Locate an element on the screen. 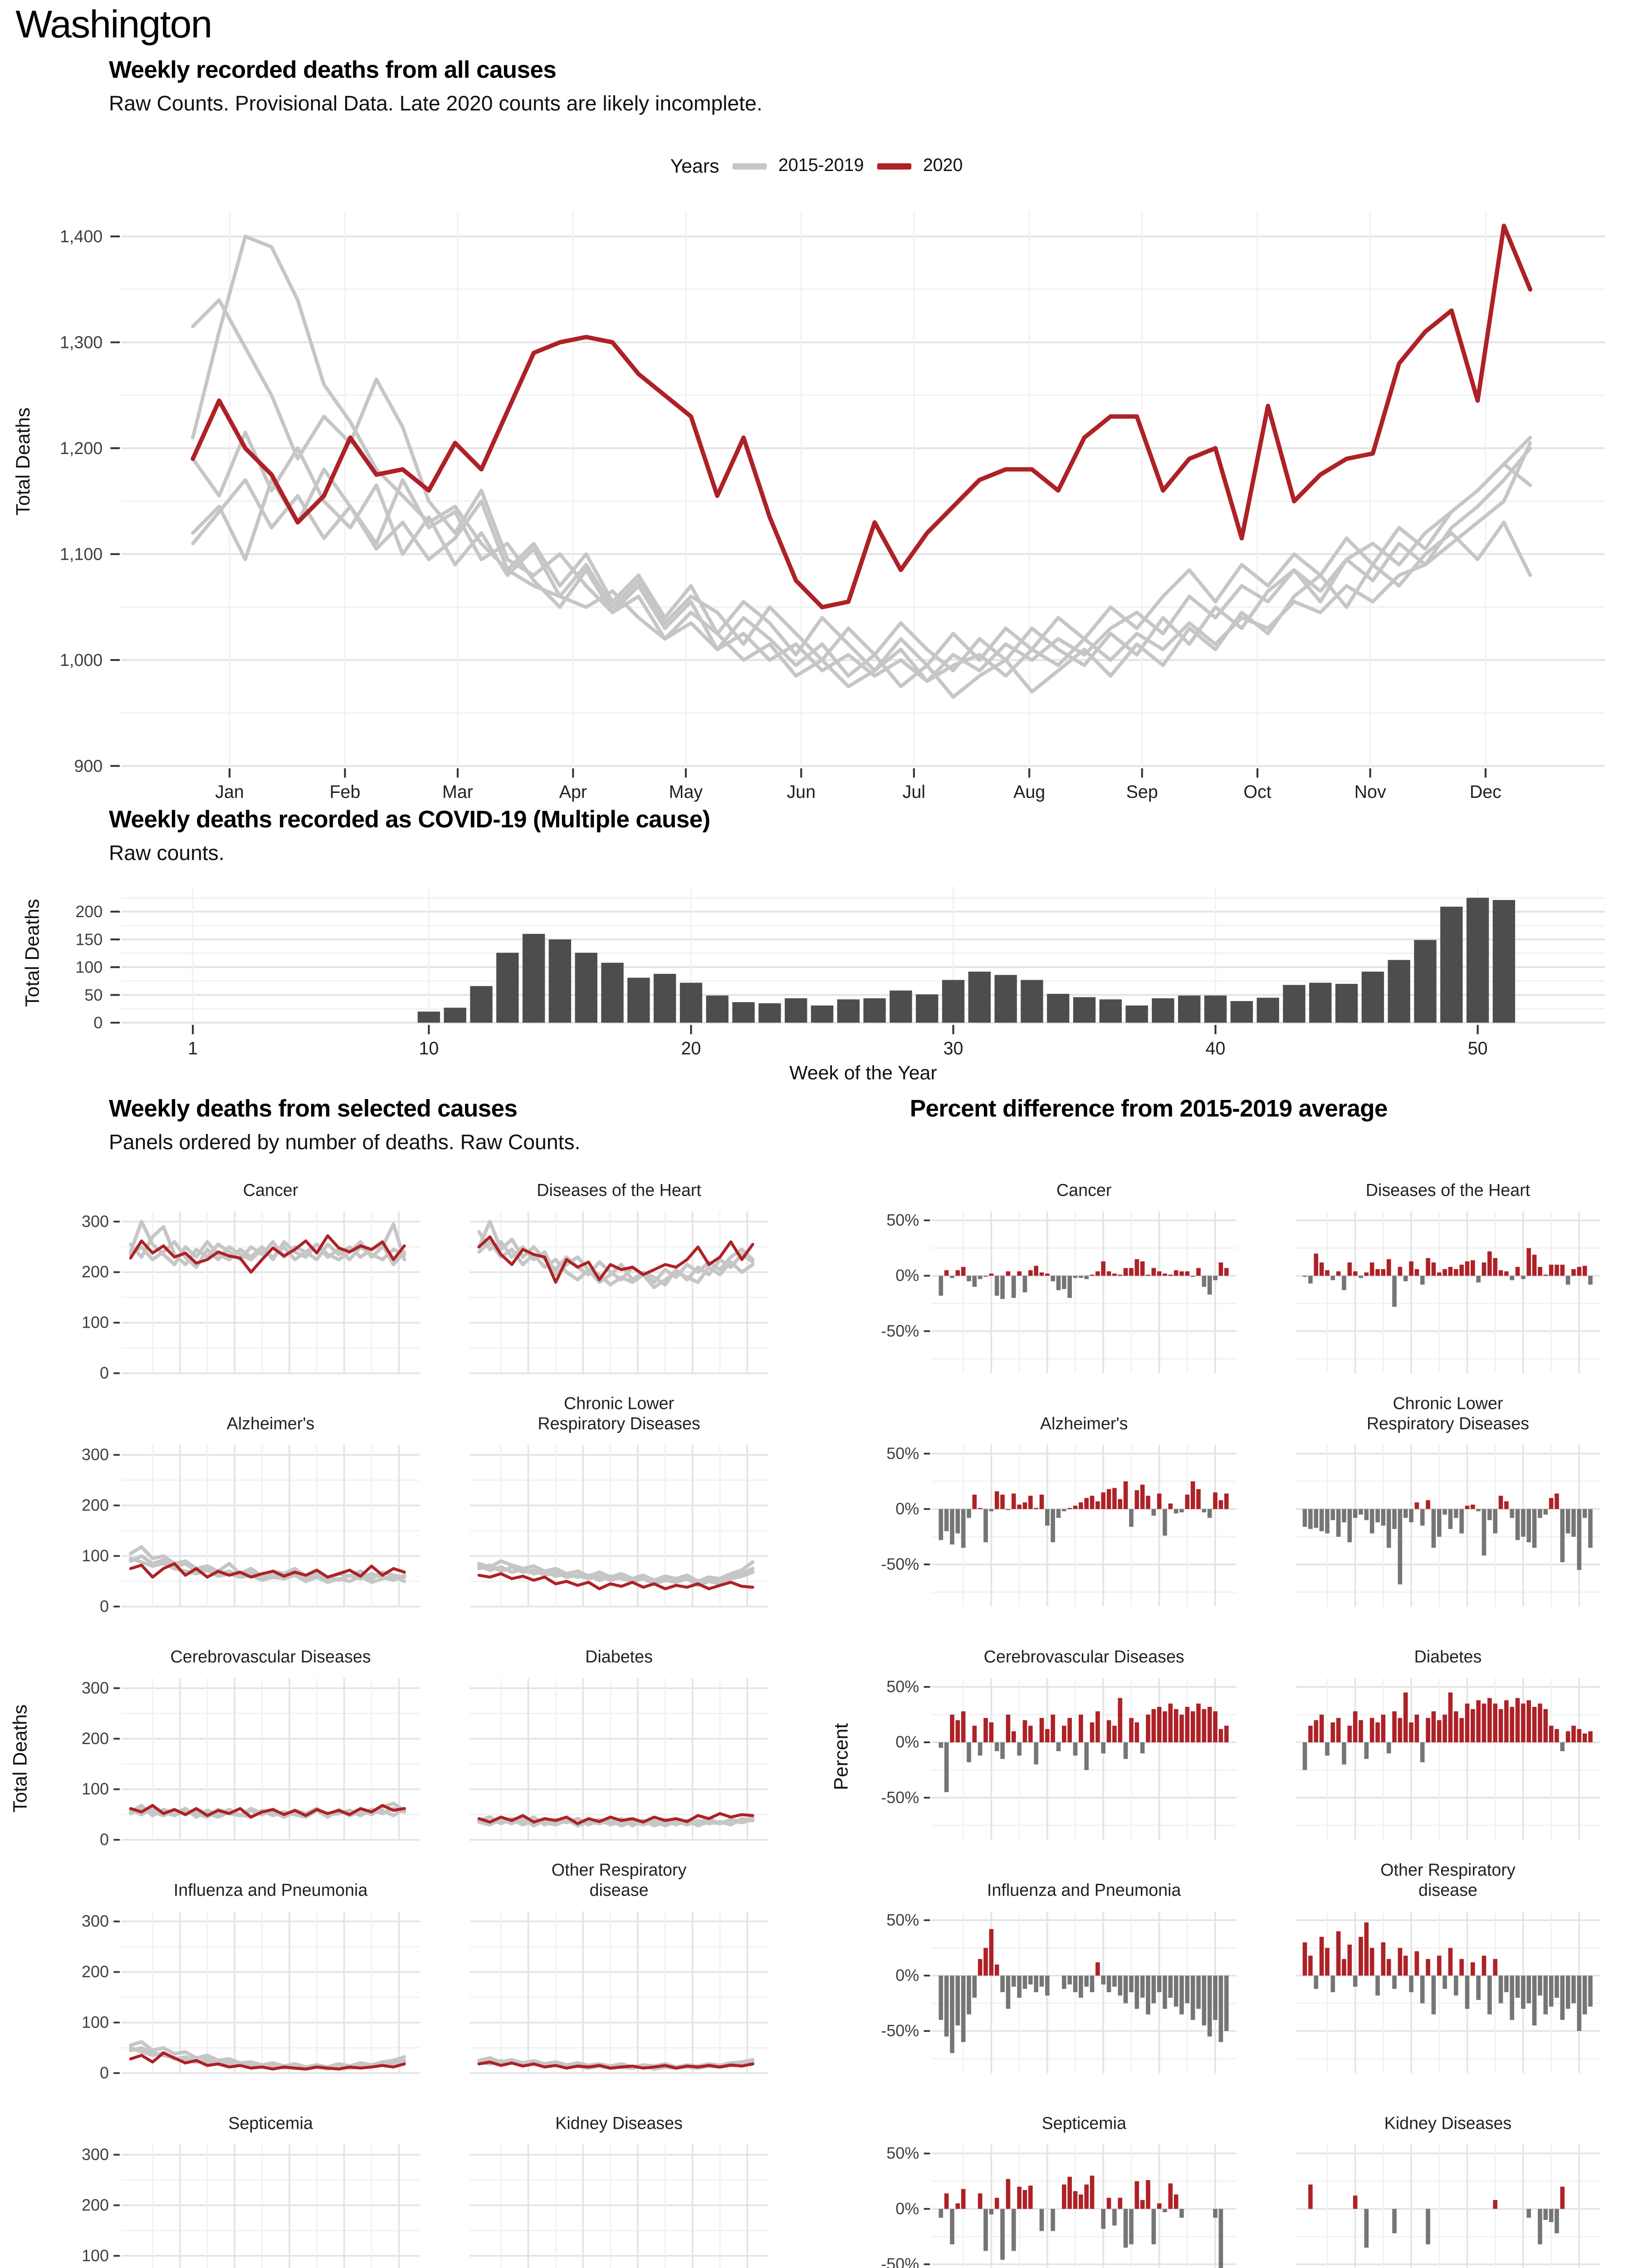 The image size is (1633, 2268). panel-alzheimer-s: Alzheimer's 0 100 200 300 is located at coordinates (251, 1514).